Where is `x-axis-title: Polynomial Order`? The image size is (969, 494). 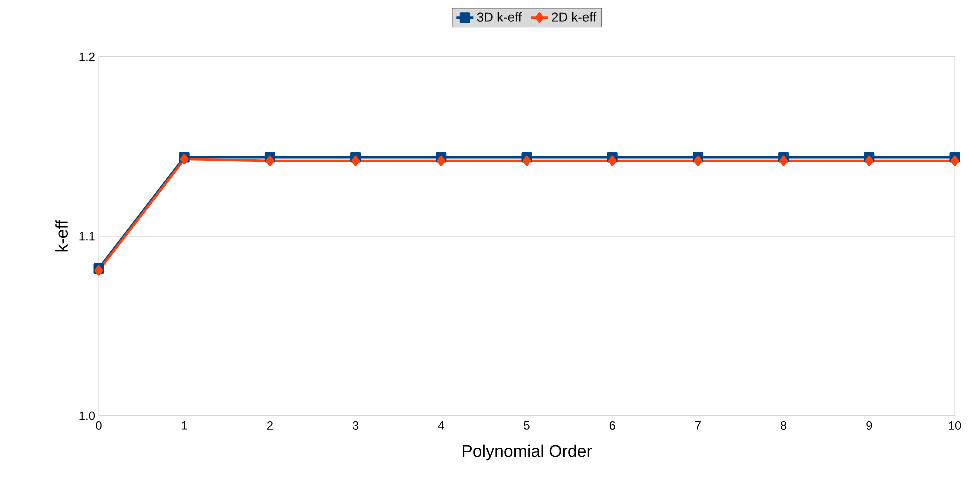
x-axis-title: Polynomial Order is located at coordinates (527, 452).